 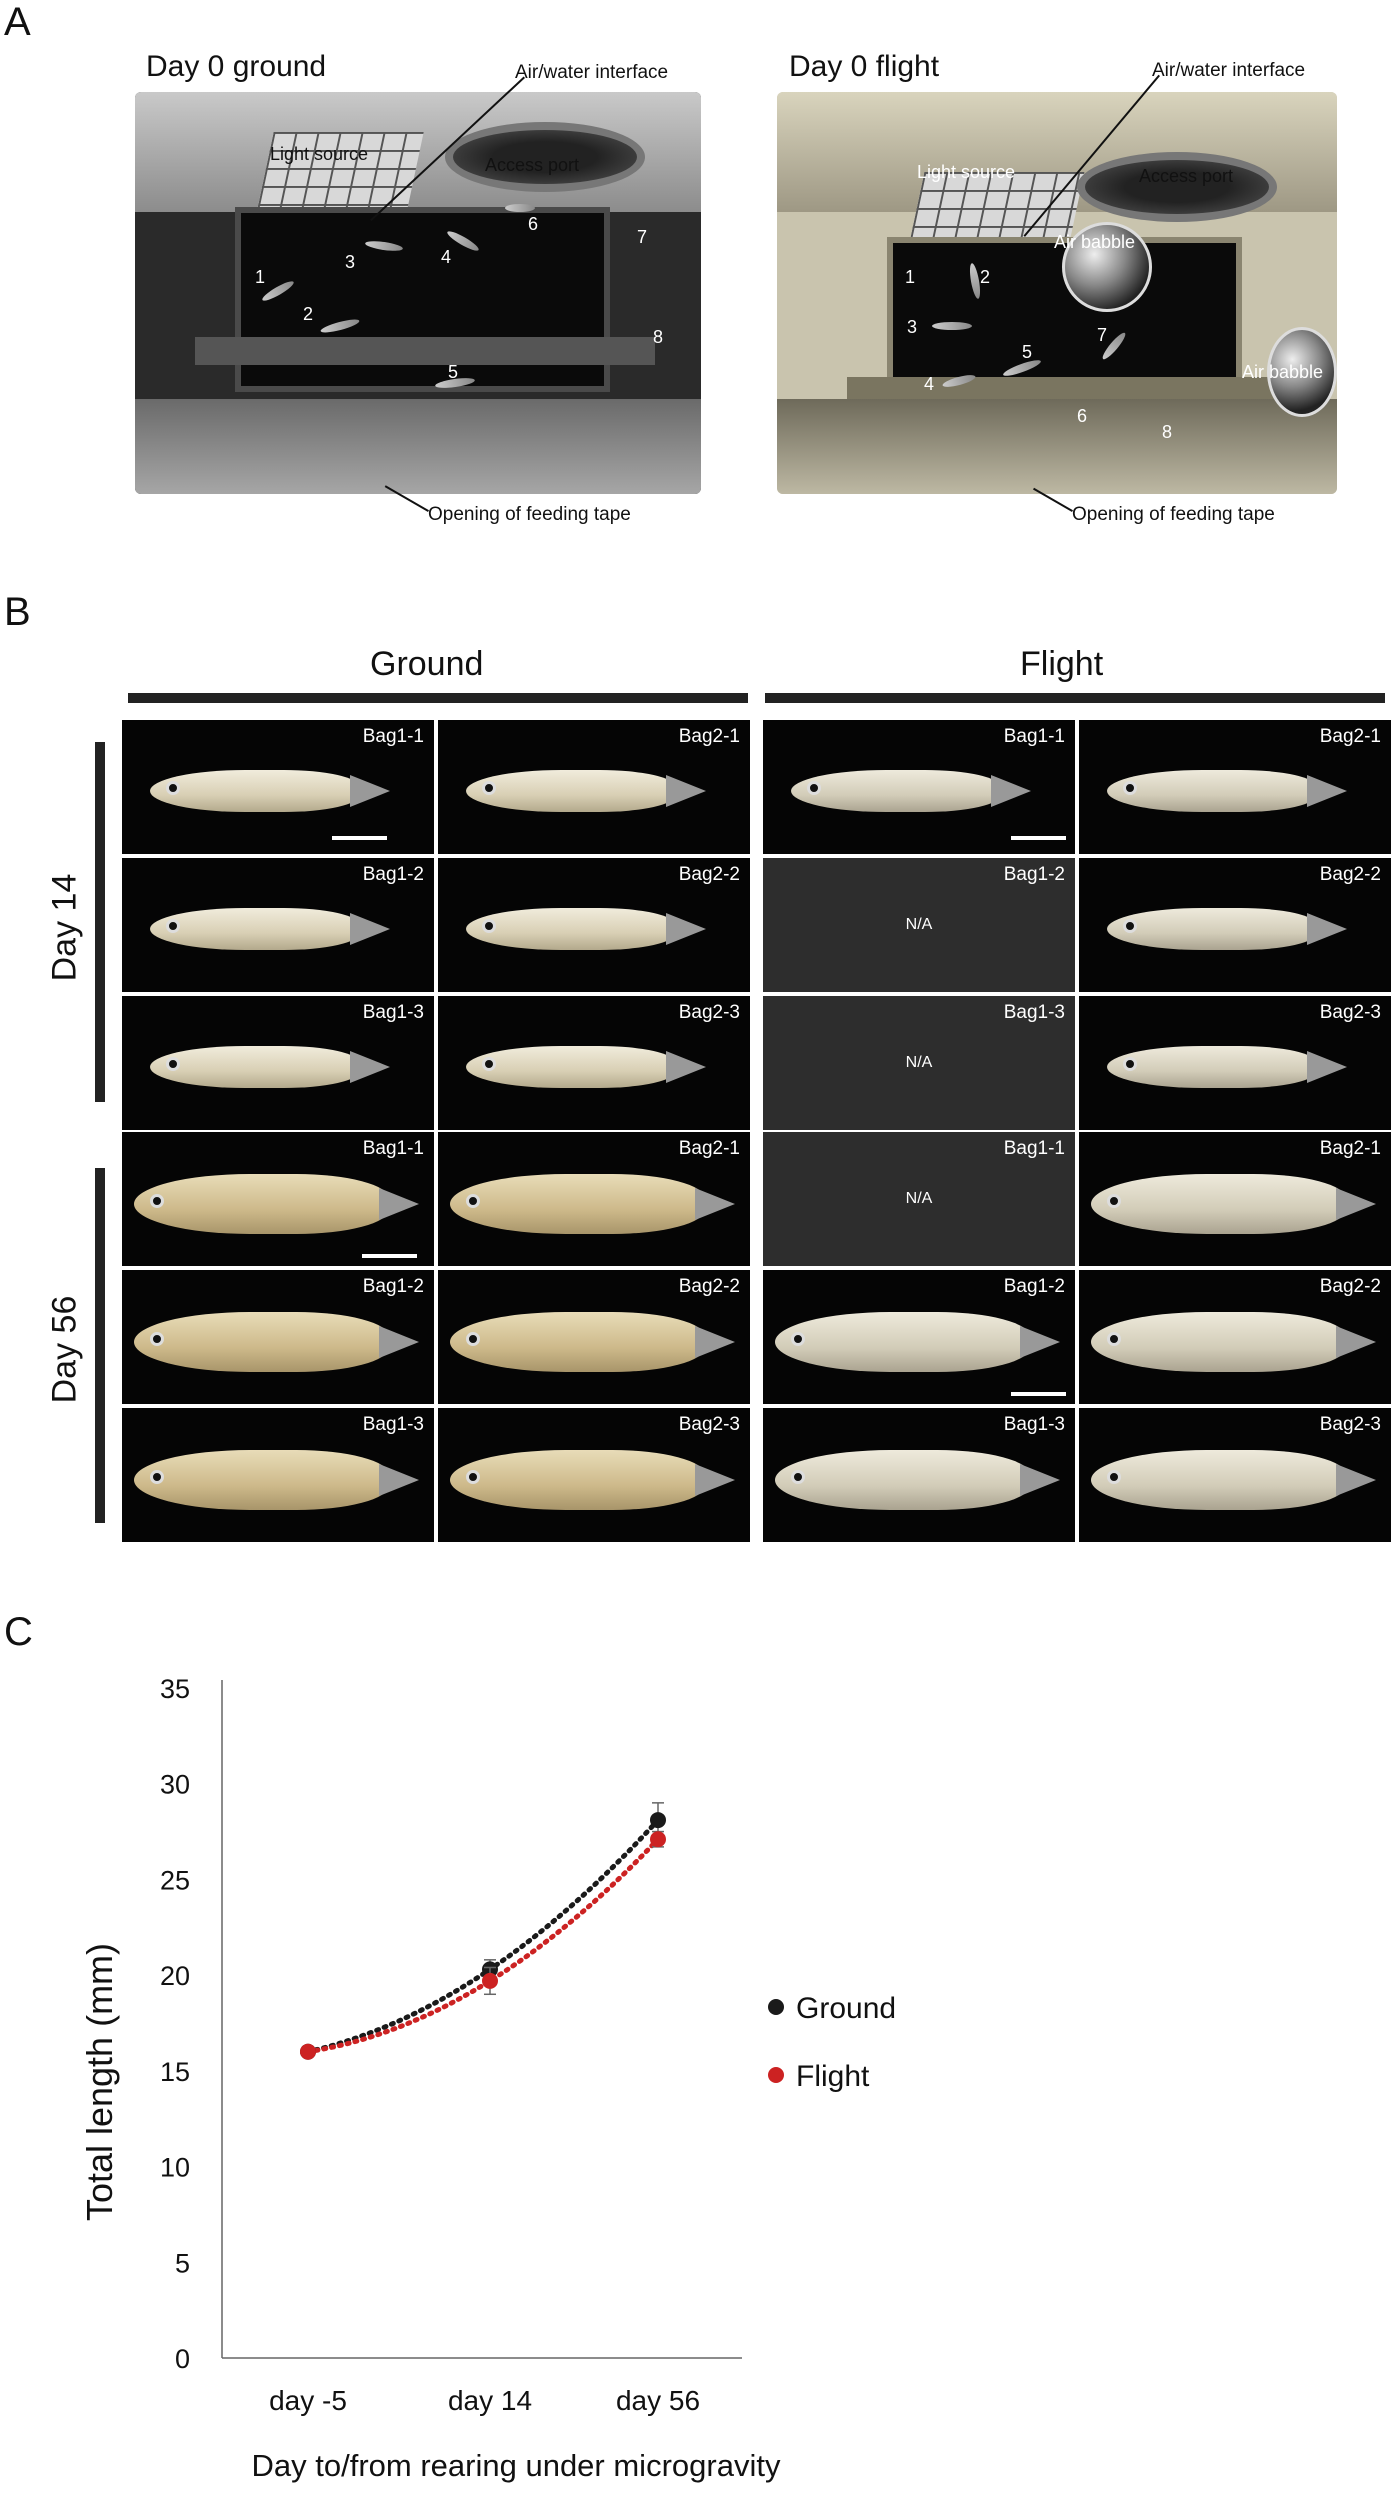 I want to click on data-point-flight, so click(x=308, y=2051).